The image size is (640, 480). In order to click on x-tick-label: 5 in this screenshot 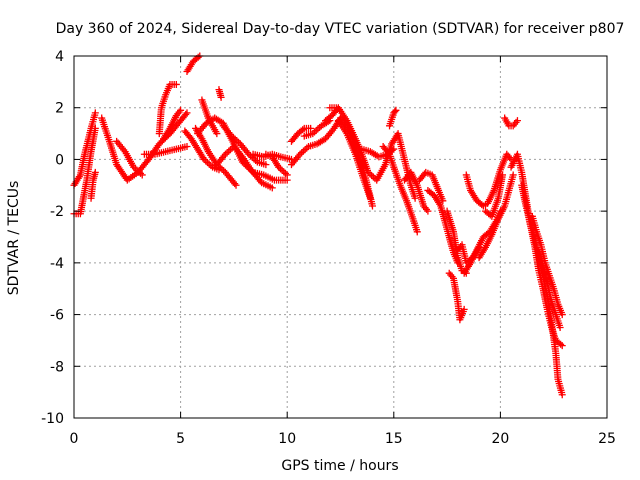, I will do `click(180, 439)`.